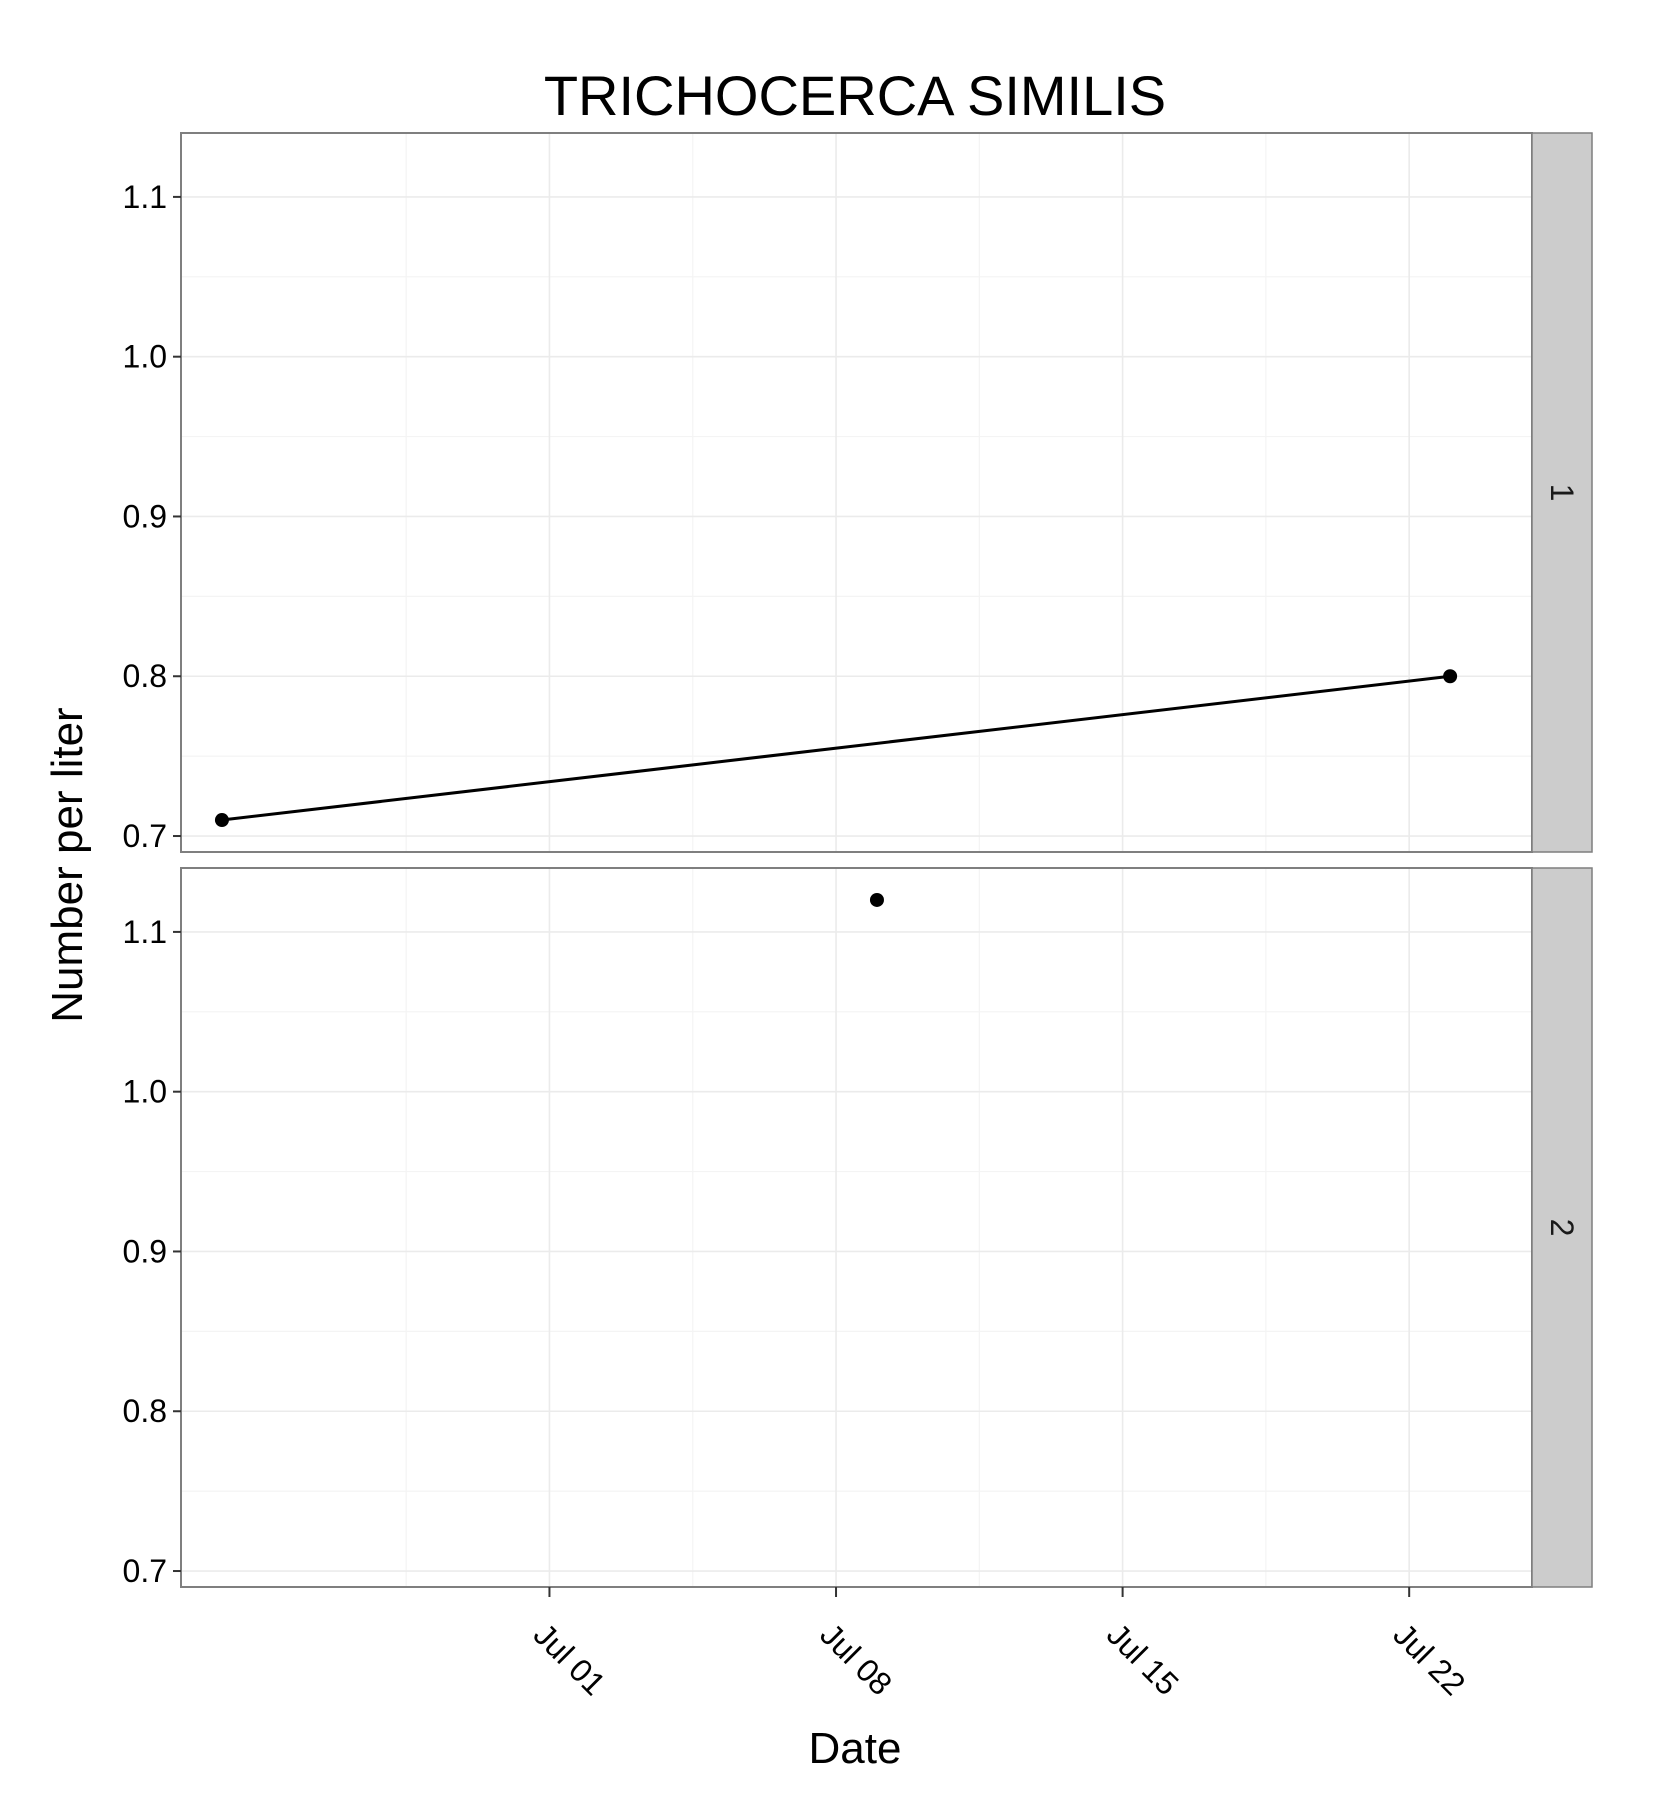 The image size is (1662, 1820). Describe the element at coordinates (1429, 1659) in the screenshot. I see `x-tick-label: Jul 22` at that location.